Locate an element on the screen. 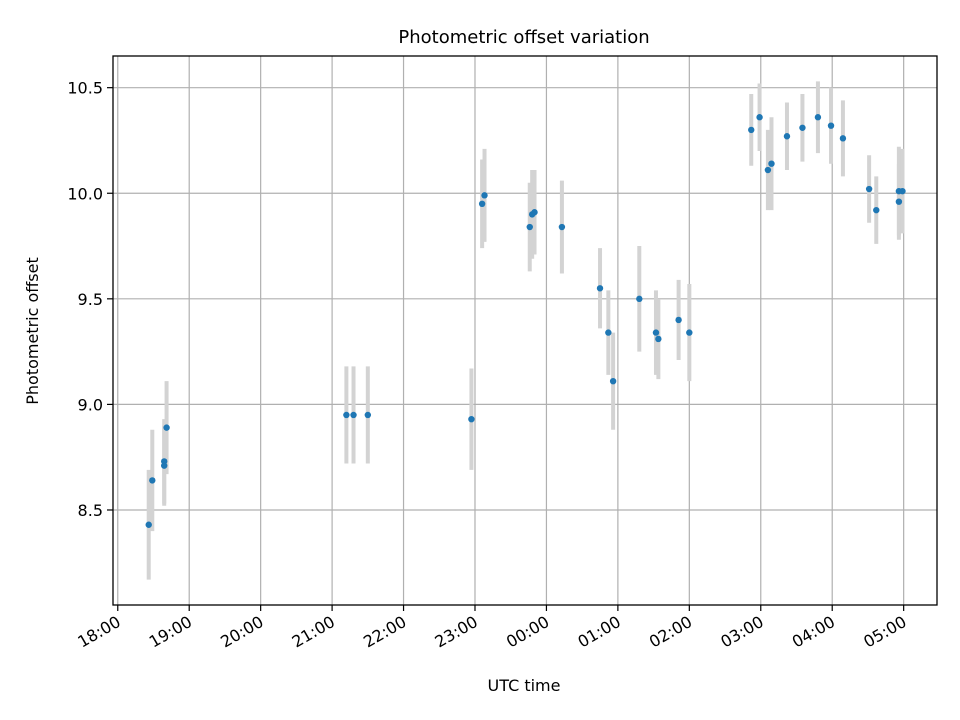  x-tick-label: 19:00 is located at coordinates (170, 632).